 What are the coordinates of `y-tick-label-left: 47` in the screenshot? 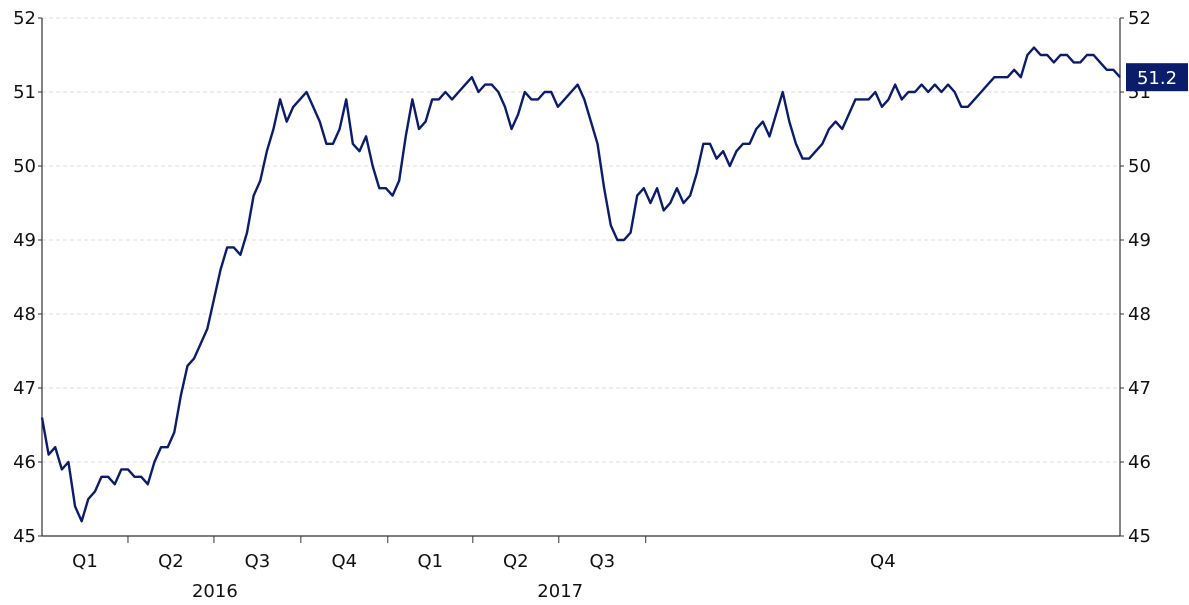 It's located at (24, 388).